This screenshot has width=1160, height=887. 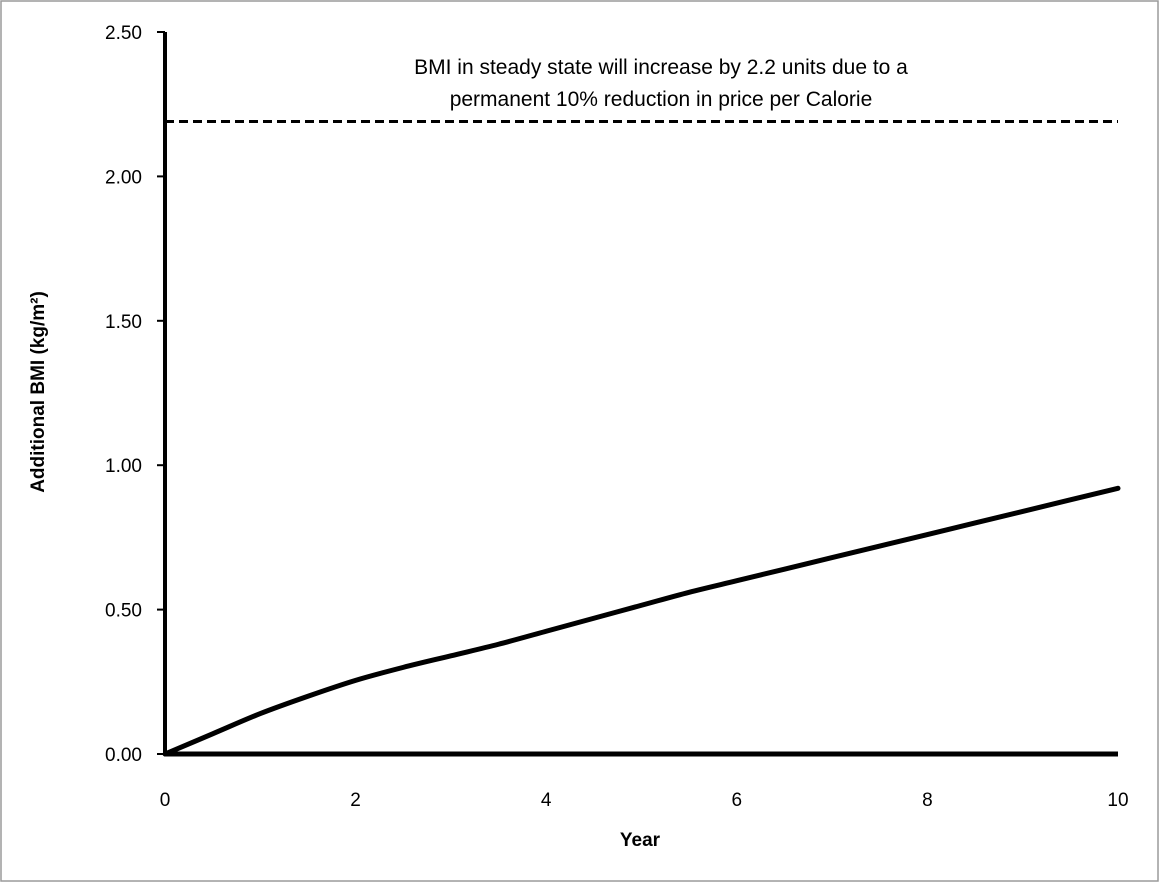 I want to click on y-tick-label: 1.50, so click(x=123, y=322).